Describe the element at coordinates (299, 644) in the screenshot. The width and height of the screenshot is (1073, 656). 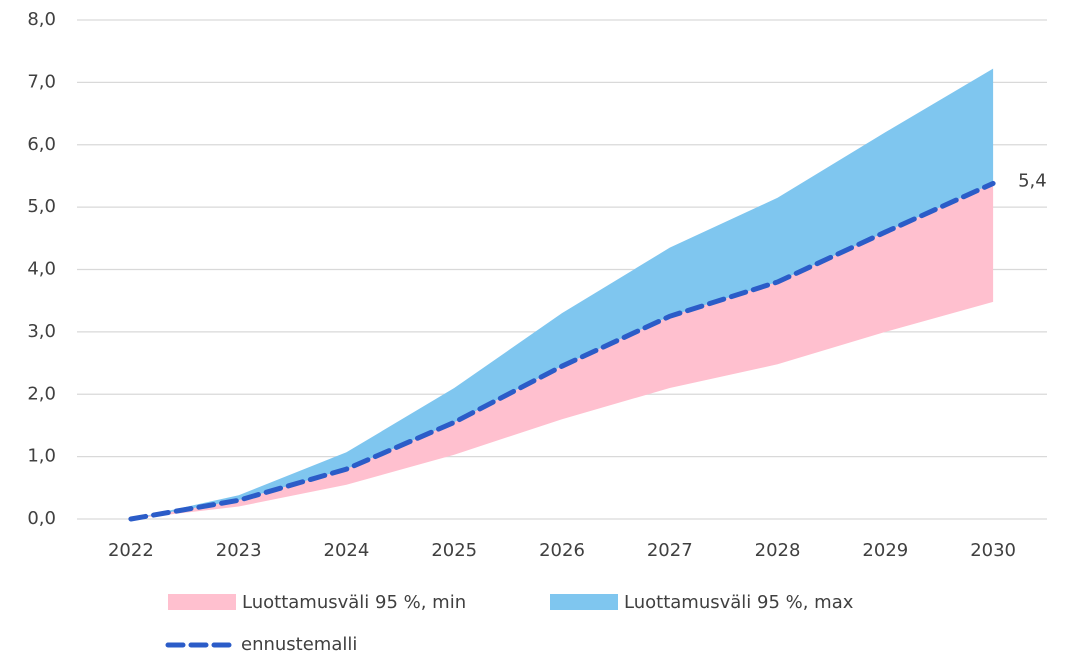
I see `legend-label: ennustemalli` at that location.